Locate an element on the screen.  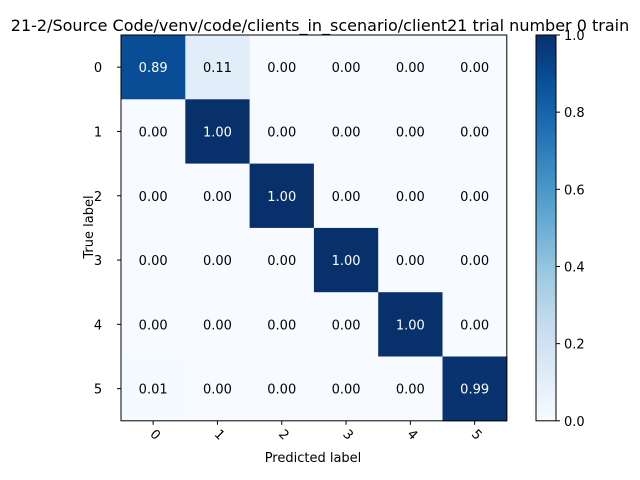
y-axis-ticks: 0 1 2 3 4 5 is located at coordinates (107, 229).